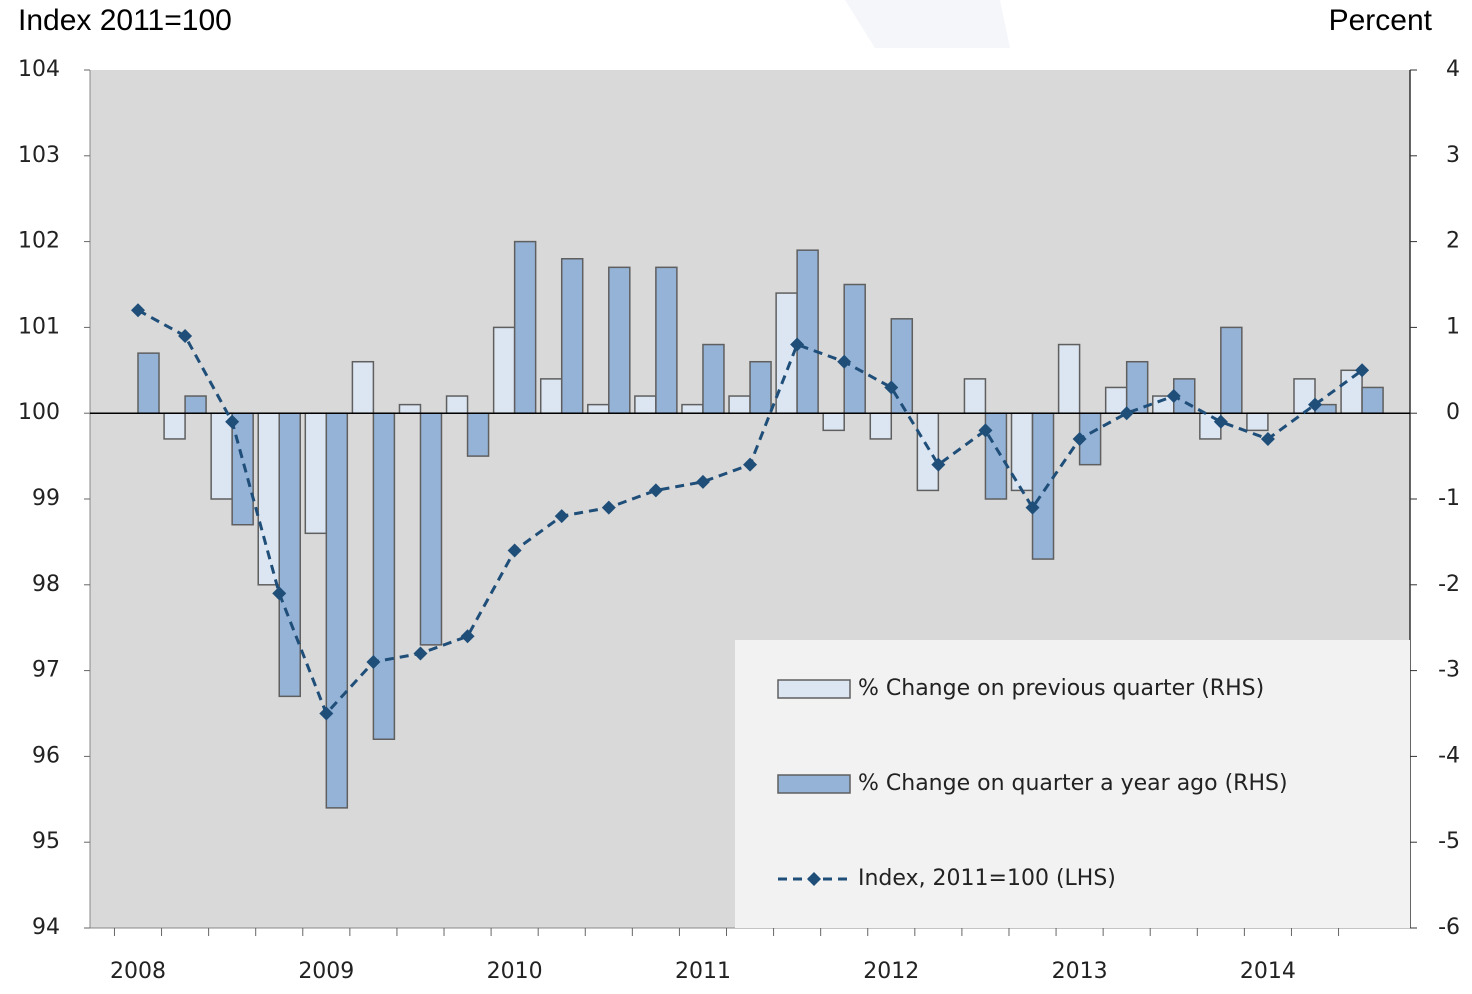 This screenshot has width=1472, height=994. What do you see at coordinates (1268, 971) in the screenshot?
I see `x-tick-label: 2014` at bounding box center [1268, 971].